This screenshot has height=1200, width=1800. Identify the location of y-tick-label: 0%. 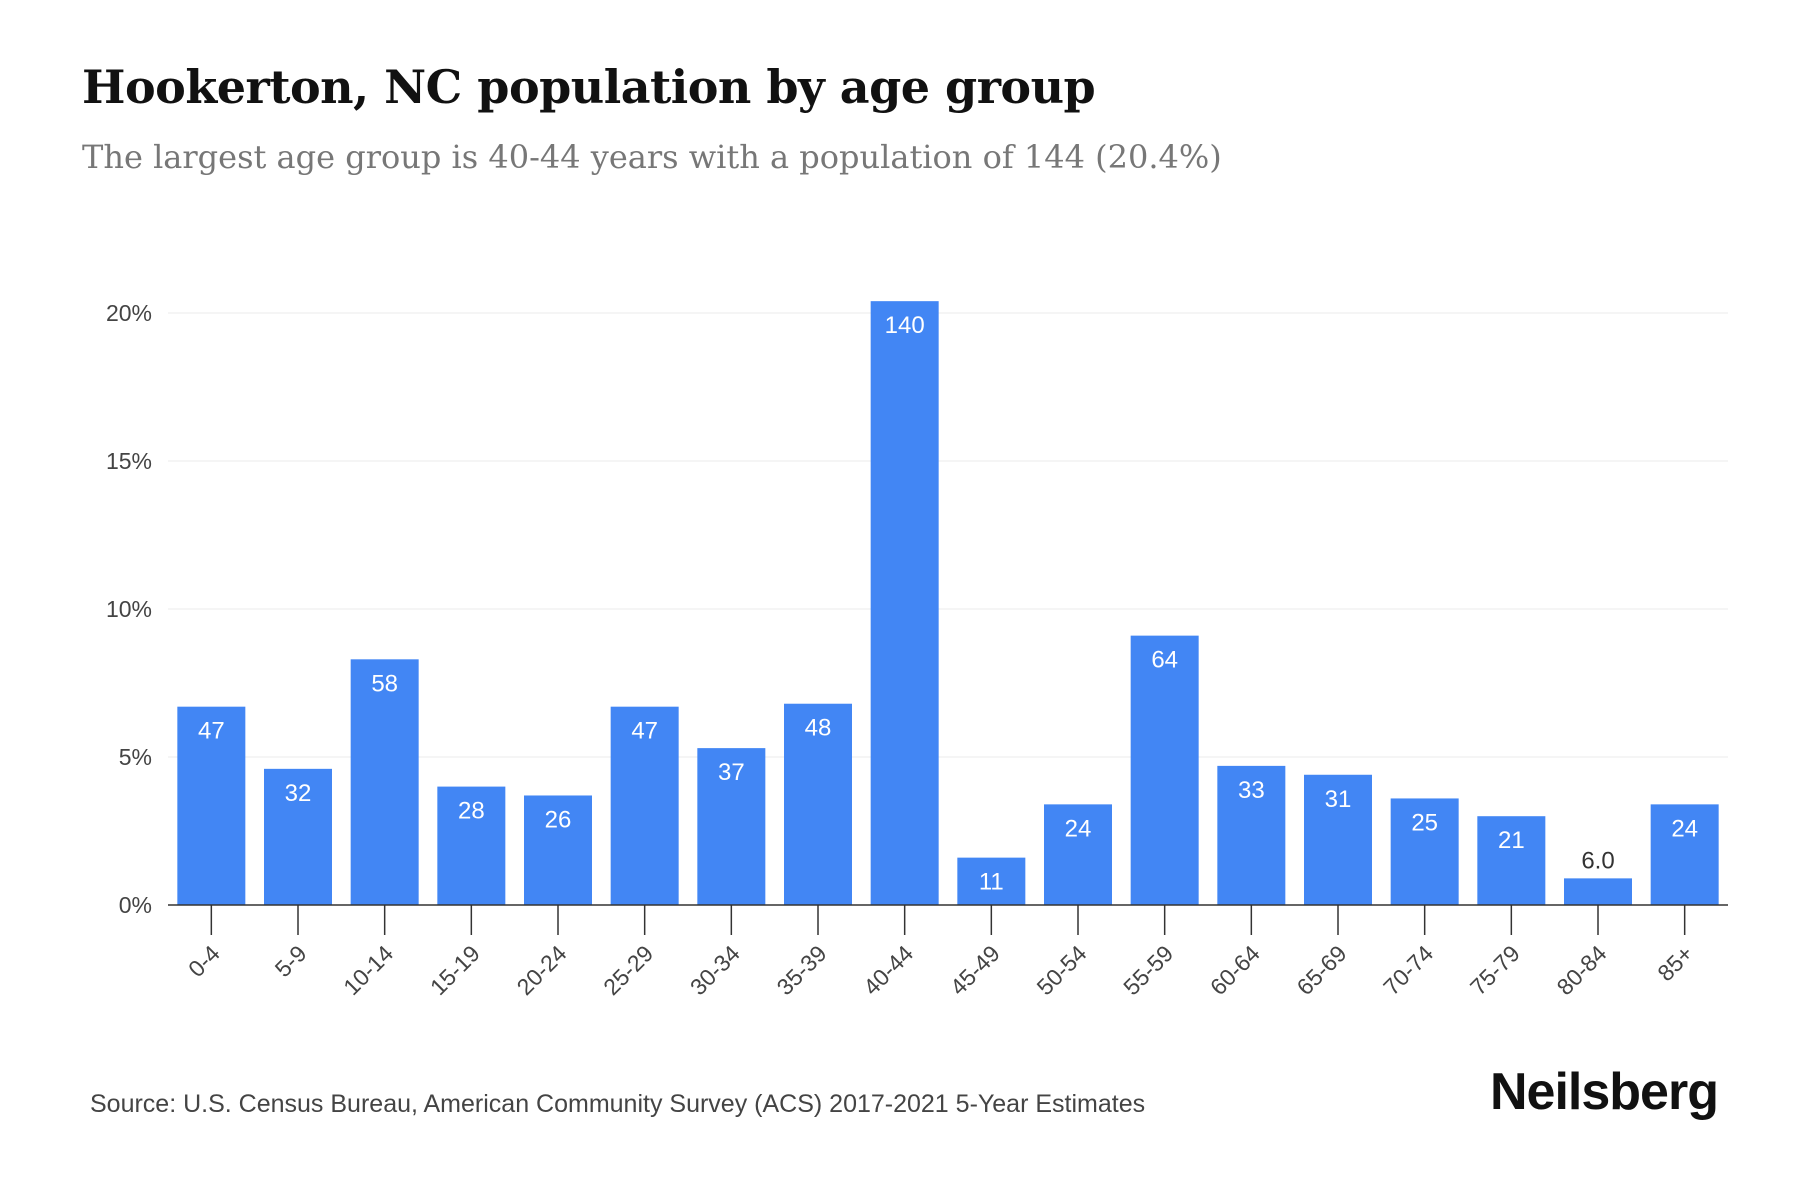
(135, 905).